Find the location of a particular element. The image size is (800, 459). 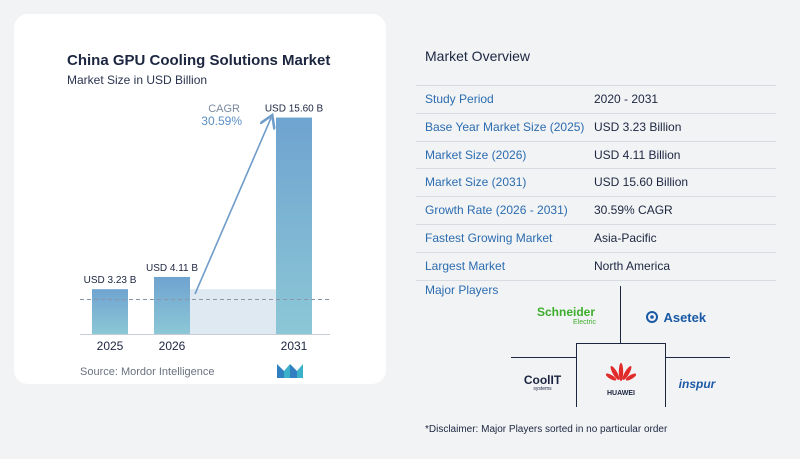

growth-band is located at coordinates (233, 311).